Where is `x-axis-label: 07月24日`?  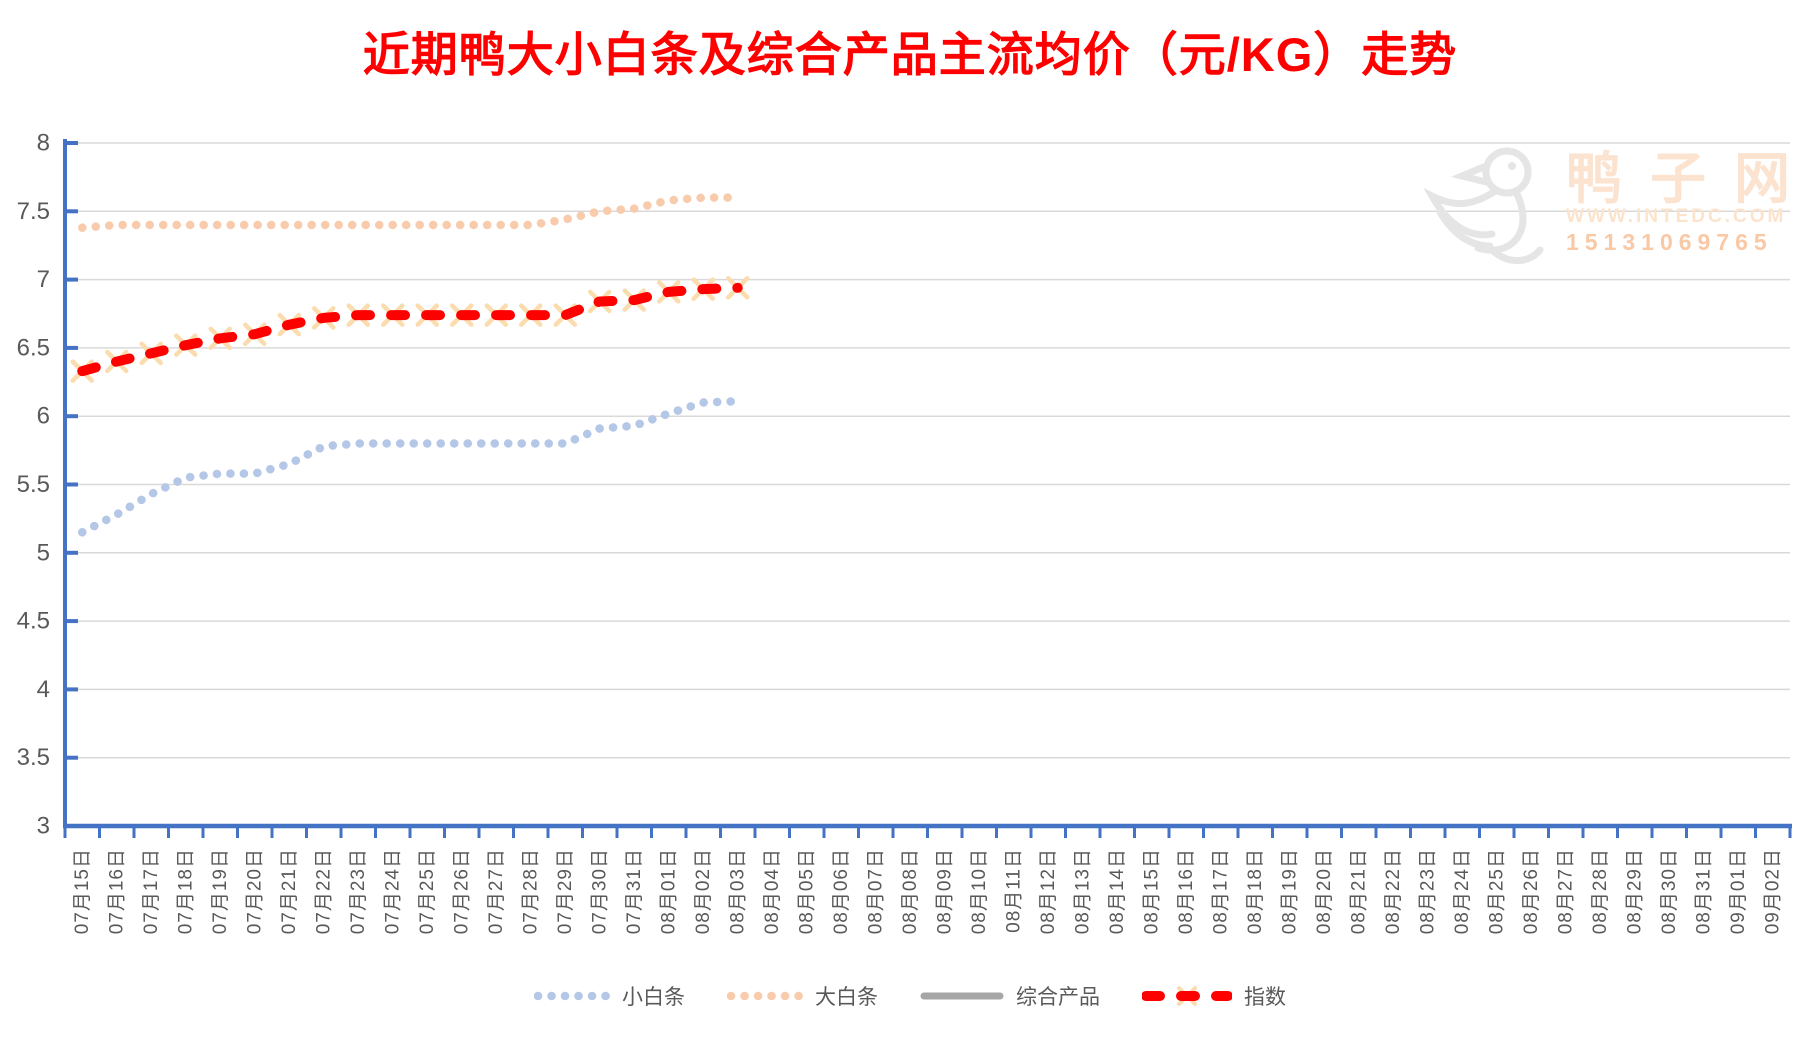 x-axis-label: 07月24日 is located at coordinates (392, 891).